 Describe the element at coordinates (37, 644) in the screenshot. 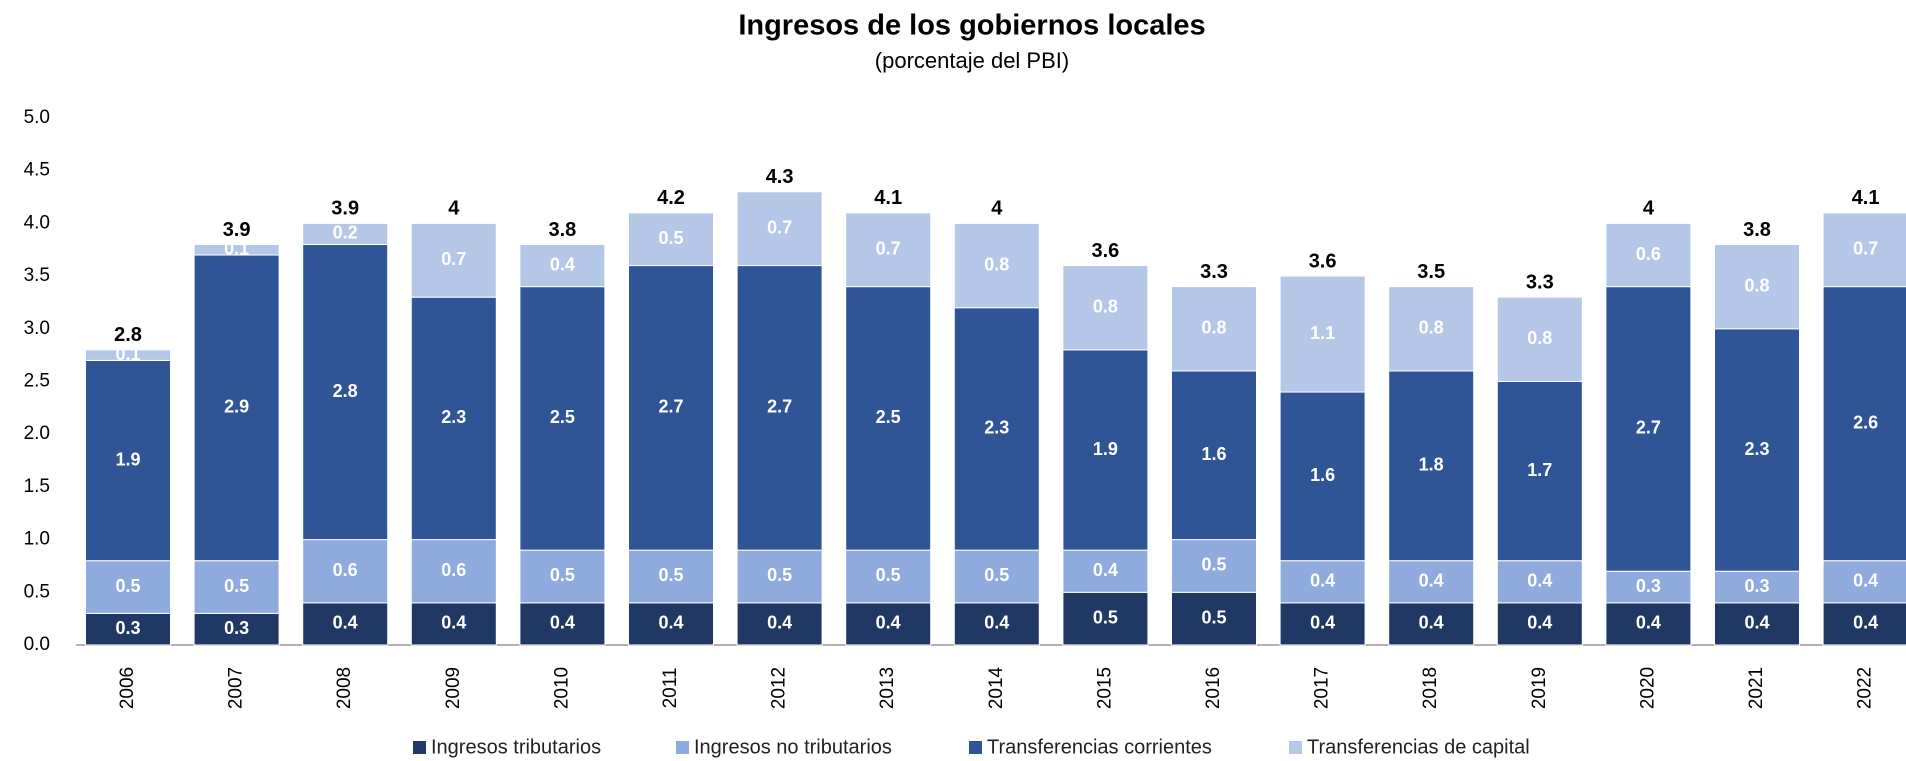

I see `y-tick-label: 0.0` at that location.